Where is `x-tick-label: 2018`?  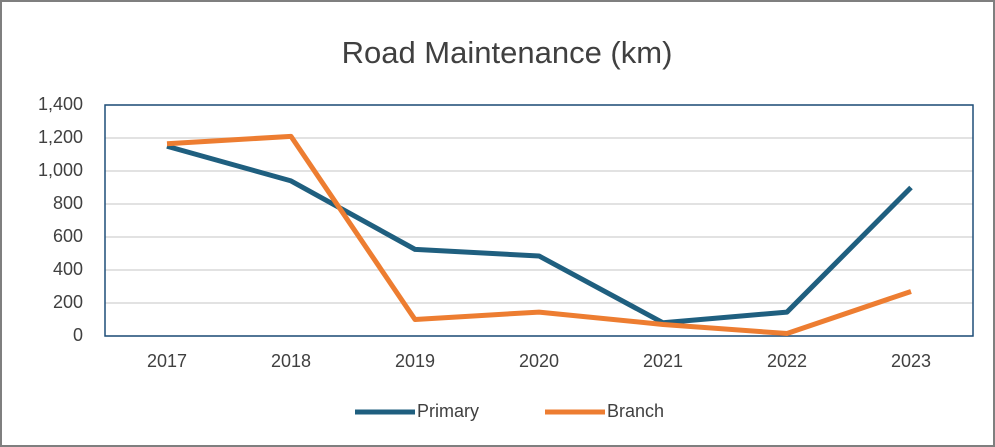 x-tick-label: 2018 is located at coordinates (291, 361).